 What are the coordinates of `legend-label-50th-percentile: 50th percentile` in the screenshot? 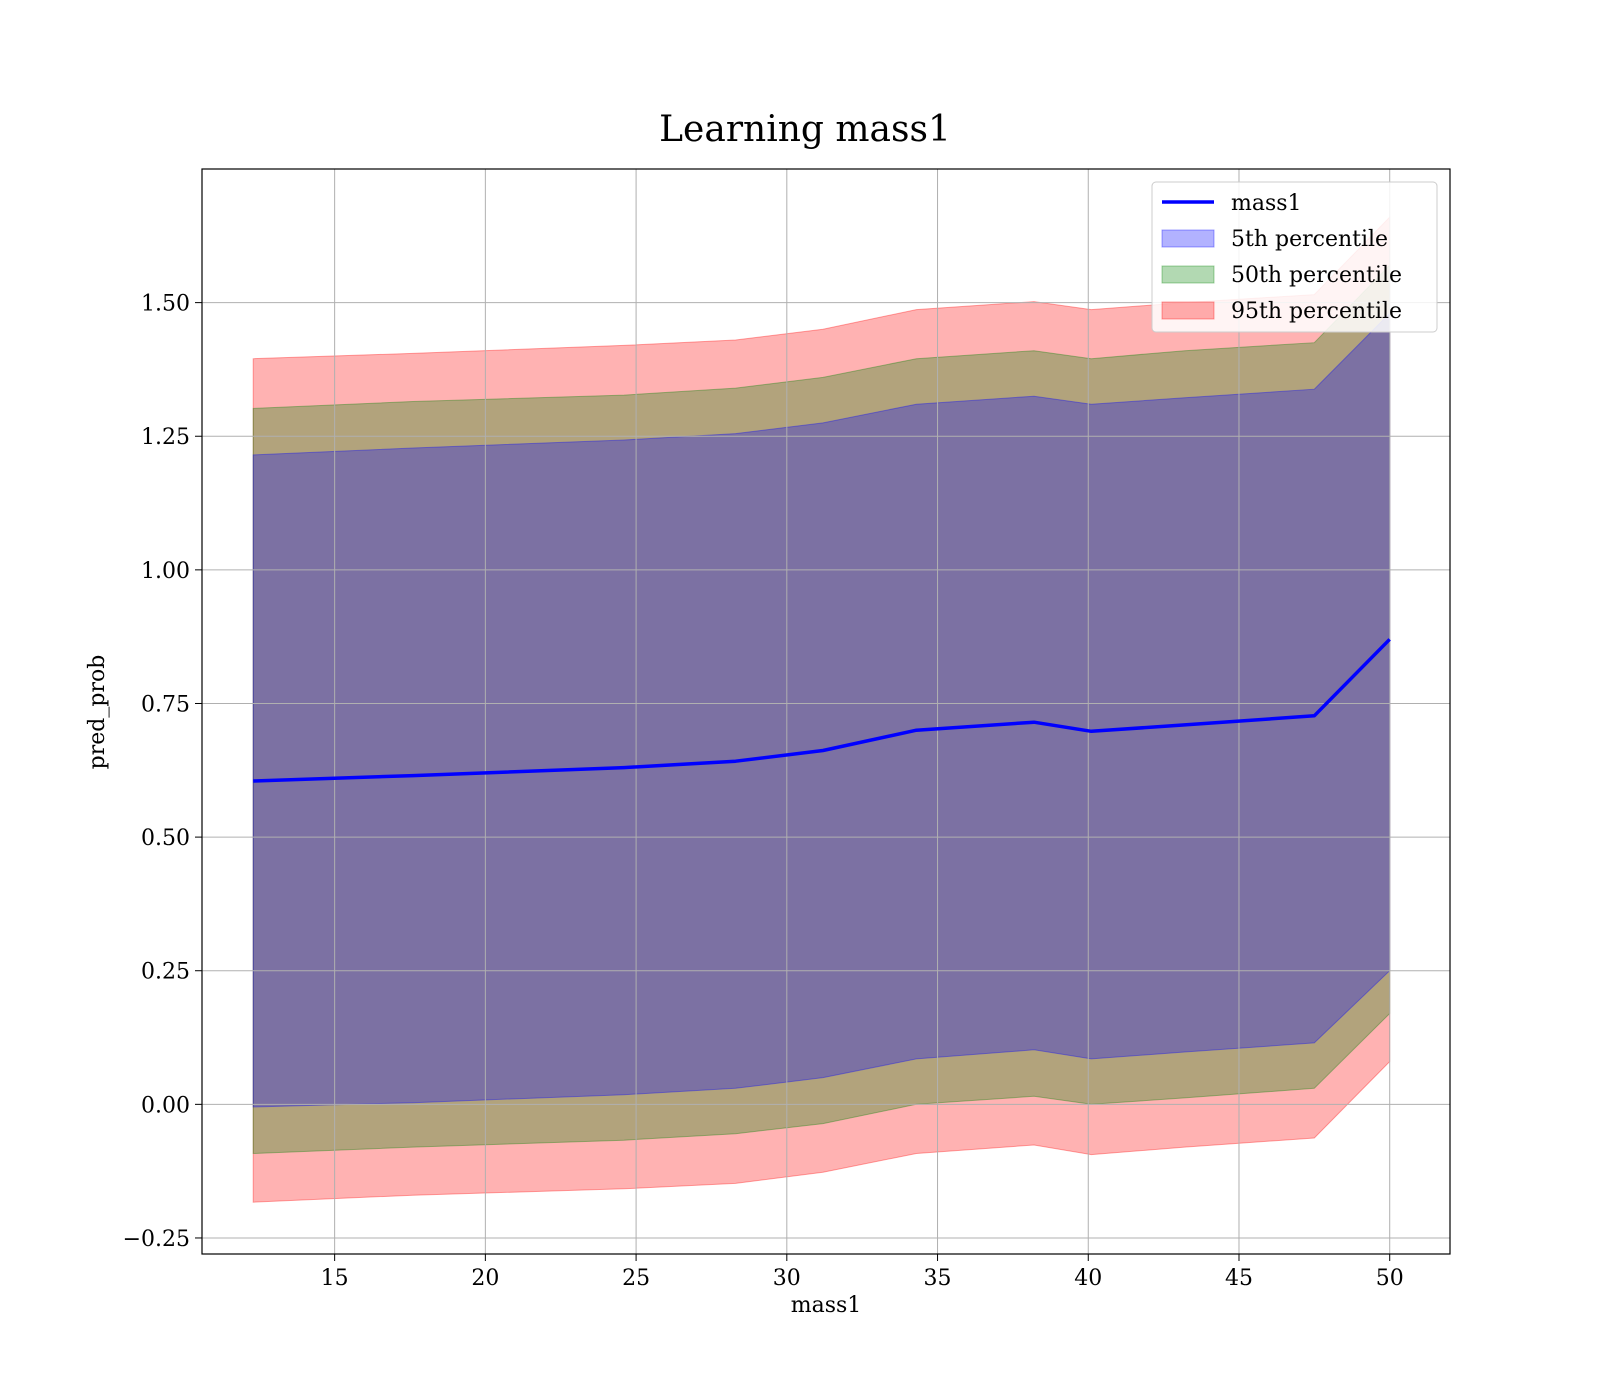 It's located at (1316, 275).